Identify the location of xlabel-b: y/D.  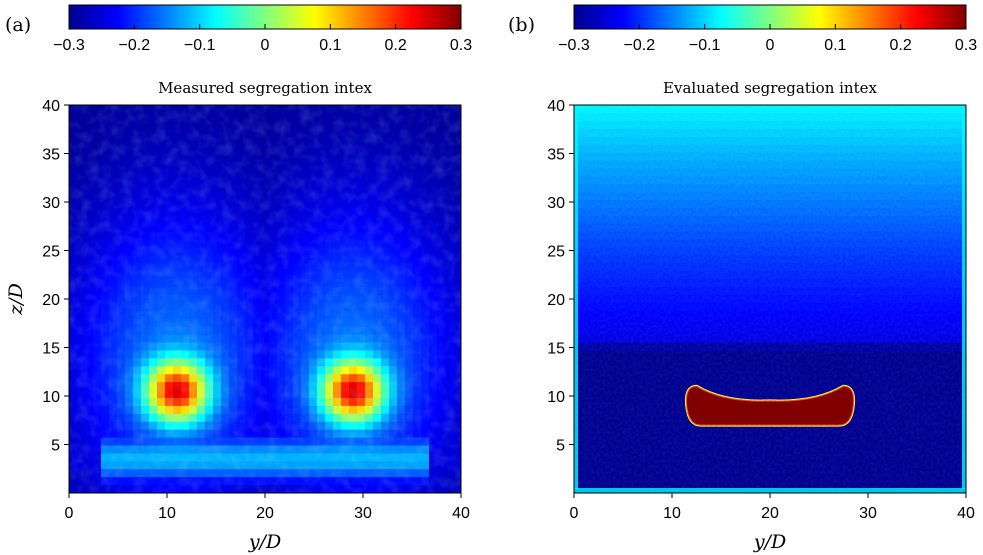
(769, 542).